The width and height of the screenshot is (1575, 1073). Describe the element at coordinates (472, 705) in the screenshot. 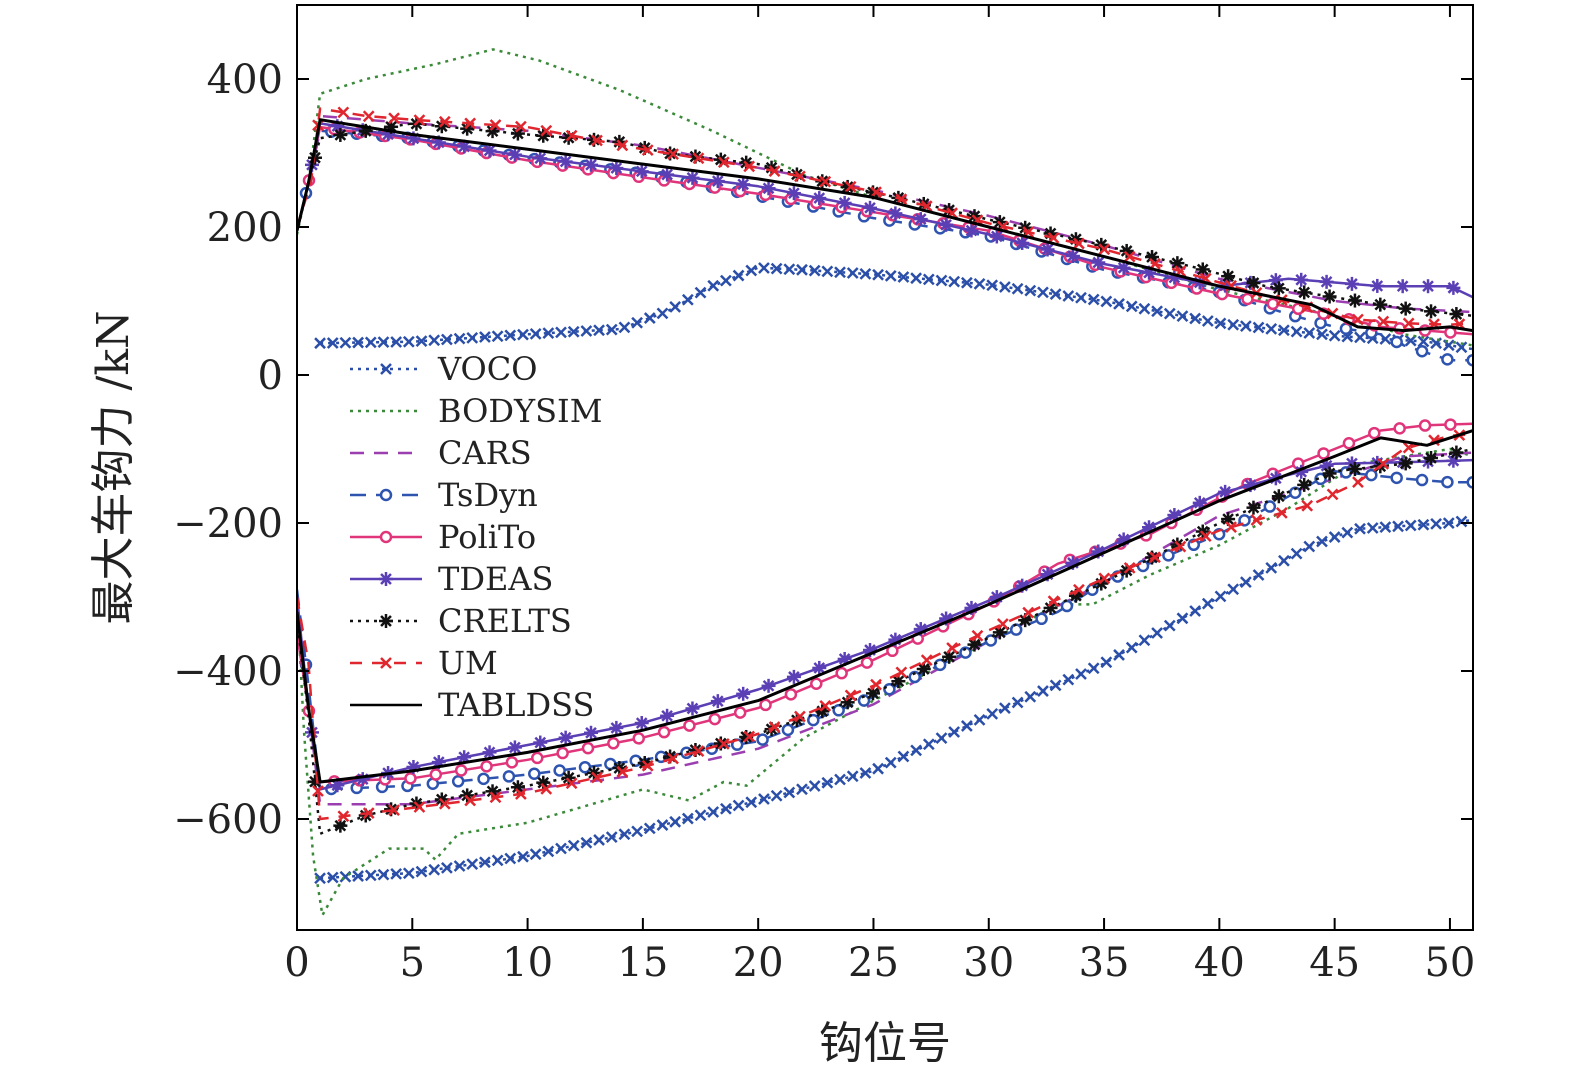

I see `legend-item-tabldss: TABLDSS` at that location.